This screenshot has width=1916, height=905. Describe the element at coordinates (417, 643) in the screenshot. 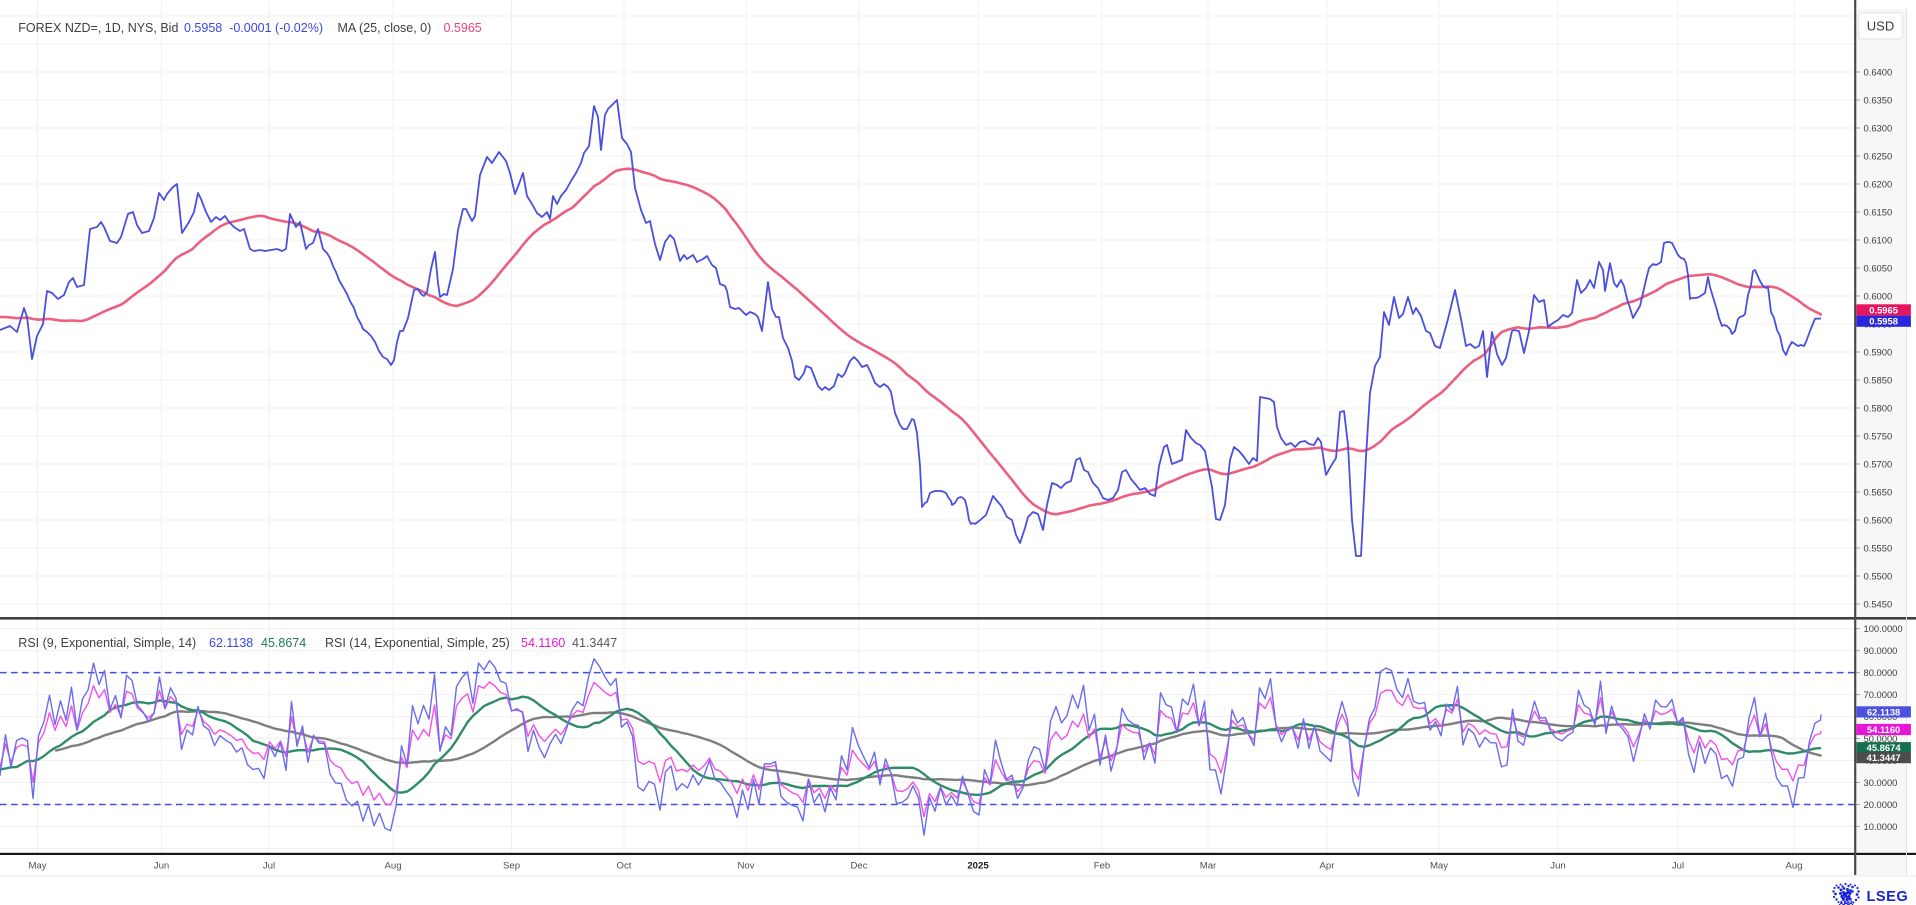

I see `svg-text:RSI (14, Exponential, Simple,: RSI (14, Exponential, Simple, 25)` at that location.